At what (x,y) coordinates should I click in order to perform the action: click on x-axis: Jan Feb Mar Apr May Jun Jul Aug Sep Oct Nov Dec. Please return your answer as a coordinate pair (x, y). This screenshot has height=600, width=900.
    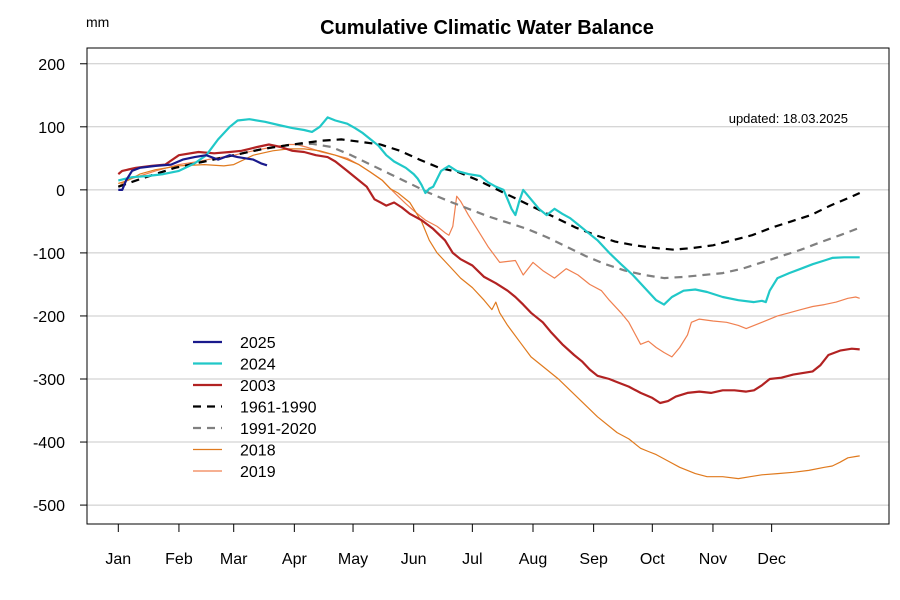
    Looking at the image, I should click on (445, 546).